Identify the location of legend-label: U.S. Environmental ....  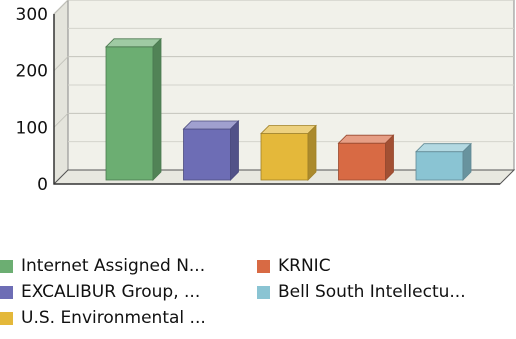
(113, 318).